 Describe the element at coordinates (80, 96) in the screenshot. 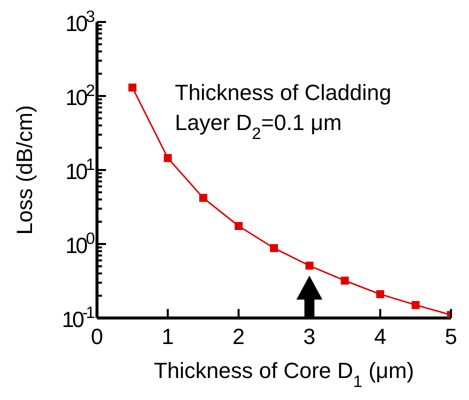

I see `y-tick-label: 10$^{2}$` at that location.